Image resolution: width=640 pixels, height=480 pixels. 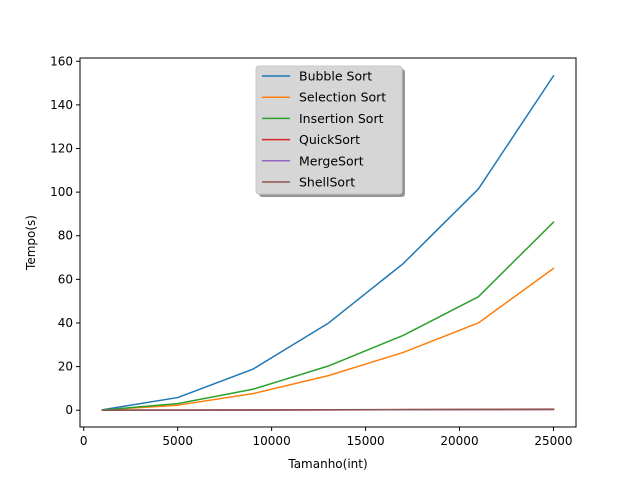 What do you see at coordinates (65, 323) in the screenshot?
I see `y-tick-label: 40` at bounding box center [65, 323].